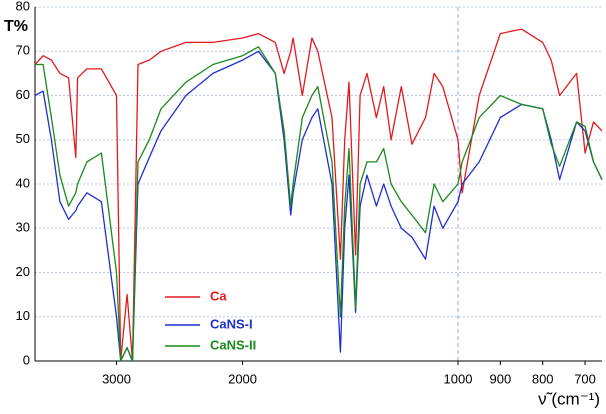  I want to click on x-tick-label: 3000, so click(116, 378).